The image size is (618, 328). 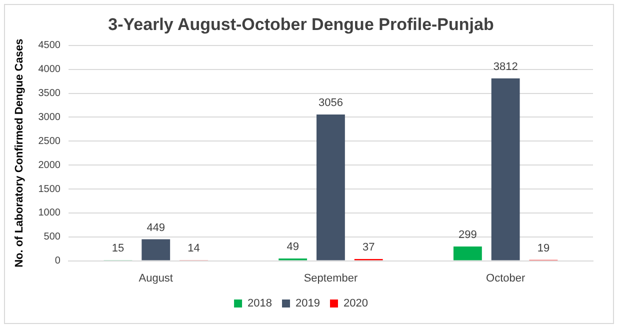 I want to click on y-tick-label: 500, so click(x=52, y=237).